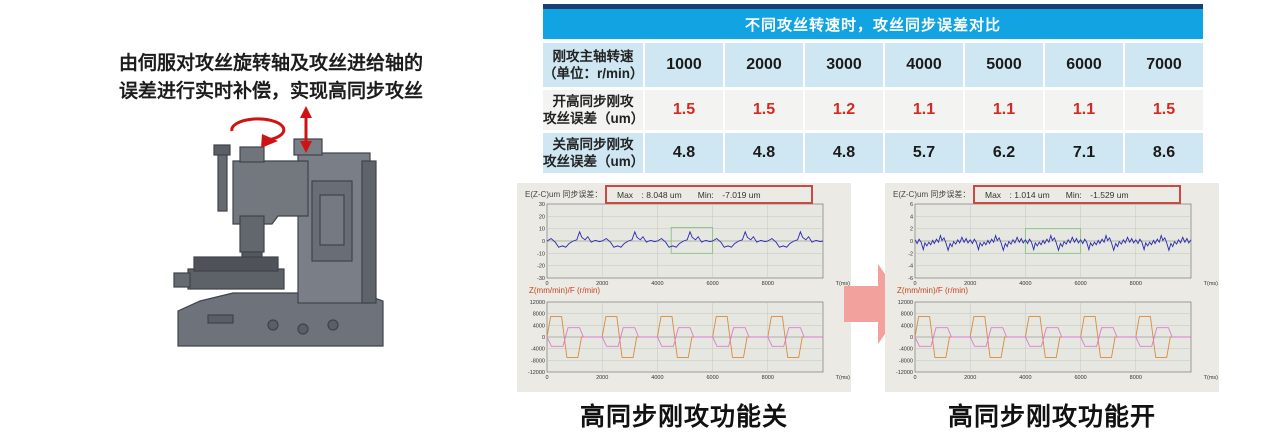  I want to click on description-line-1: 由伺服对攻丝旋转轴及攻丝进给轴的, so click(270, 63).